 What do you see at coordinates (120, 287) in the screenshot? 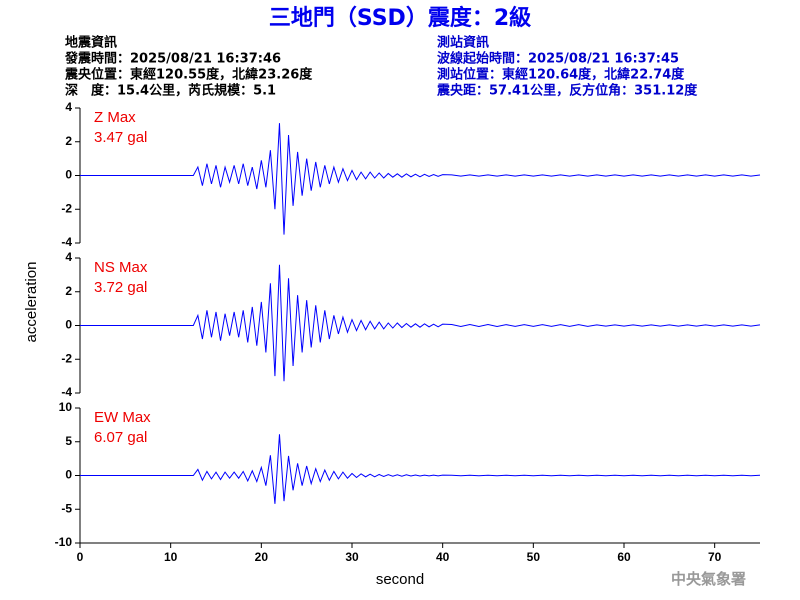
I see `annotation: 3.72 gal` at bounding box center [120, 287].